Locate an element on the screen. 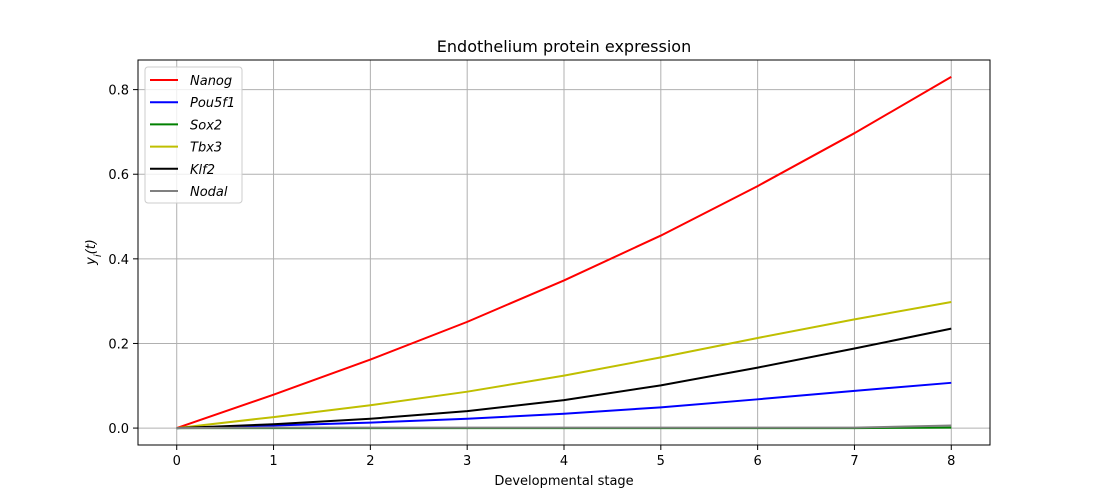 The width and height of the screenshot is (1100, 500). series-line-pou5f1 is located at coordinates (564, 405).